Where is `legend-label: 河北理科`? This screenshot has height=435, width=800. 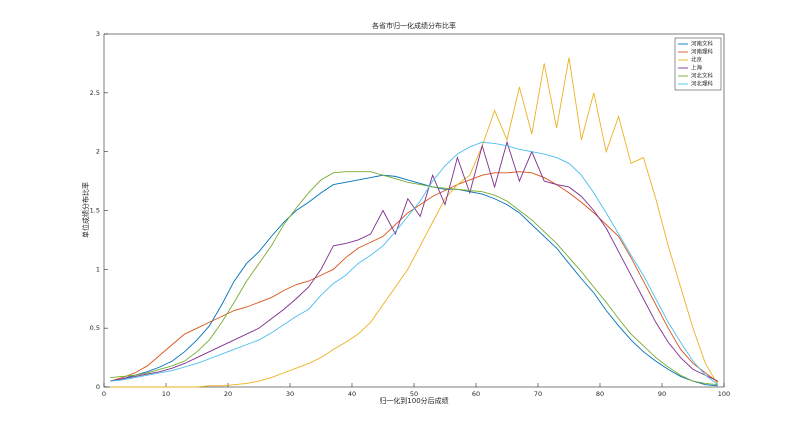 legend-label: 河北理科 is located at coordinates (702, 84).